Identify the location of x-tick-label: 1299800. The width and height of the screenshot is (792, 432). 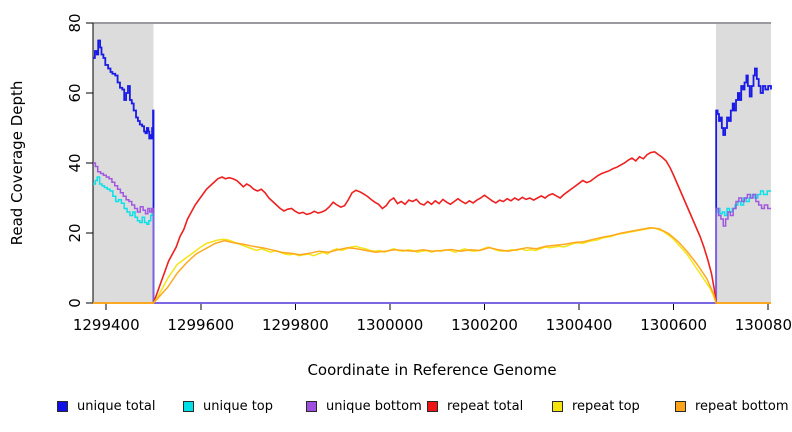
(295, 325).